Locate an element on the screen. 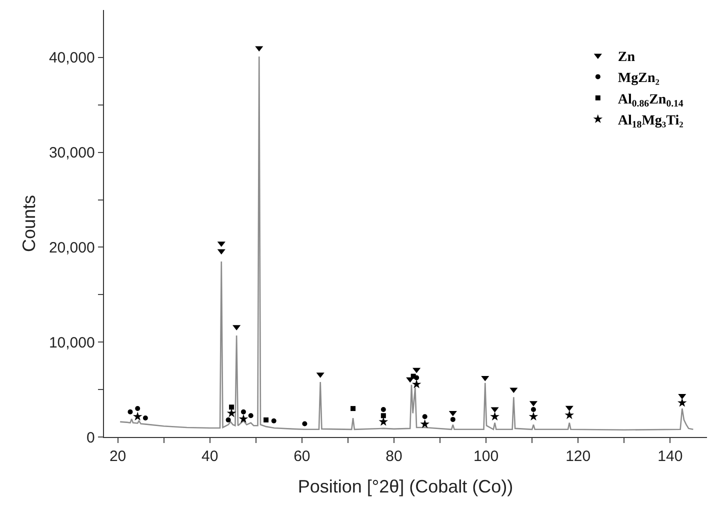  y-axis-title: Counts is located at coordinates (29, 223).